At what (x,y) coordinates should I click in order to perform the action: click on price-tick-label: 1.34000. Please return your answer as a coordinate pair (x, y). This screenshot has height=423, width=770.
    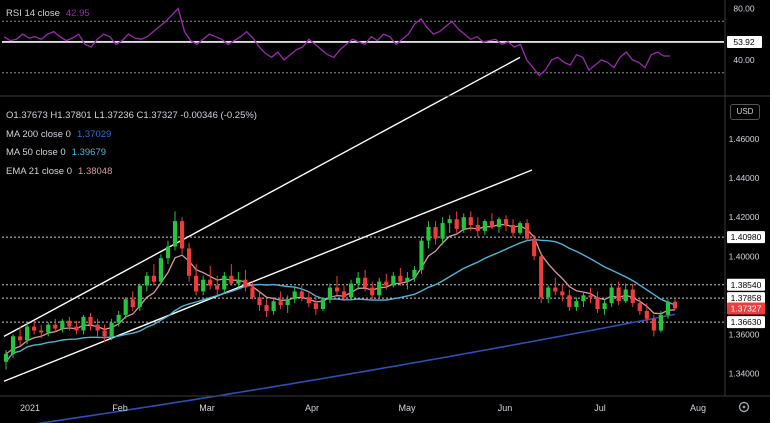
    Looking at the image, I should click on (744, 373).